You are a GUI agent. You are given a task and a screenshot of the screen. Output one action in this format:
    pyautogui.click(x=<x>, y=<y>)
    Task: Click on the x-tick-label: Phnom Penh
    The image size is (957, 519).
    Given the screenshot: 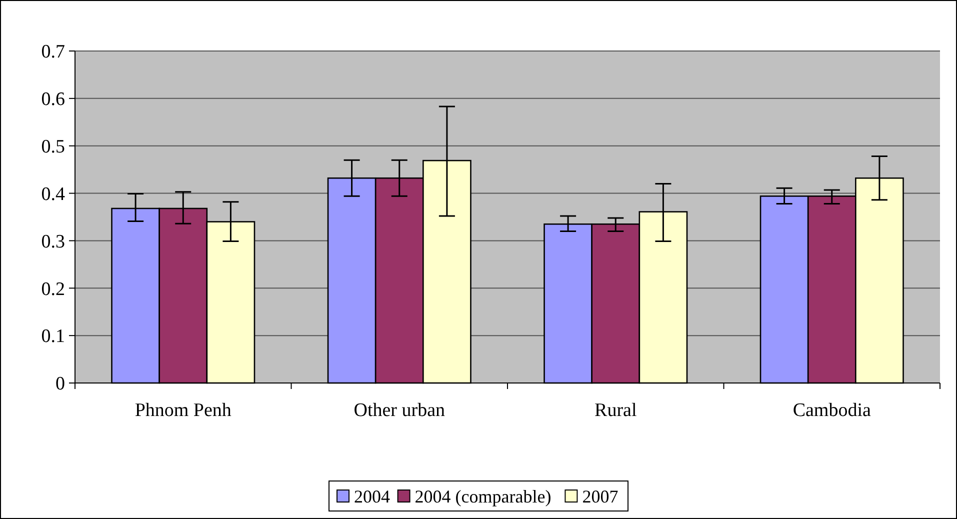 What is the action you would take?
    pyautogui.click(x=183, y=410)
    